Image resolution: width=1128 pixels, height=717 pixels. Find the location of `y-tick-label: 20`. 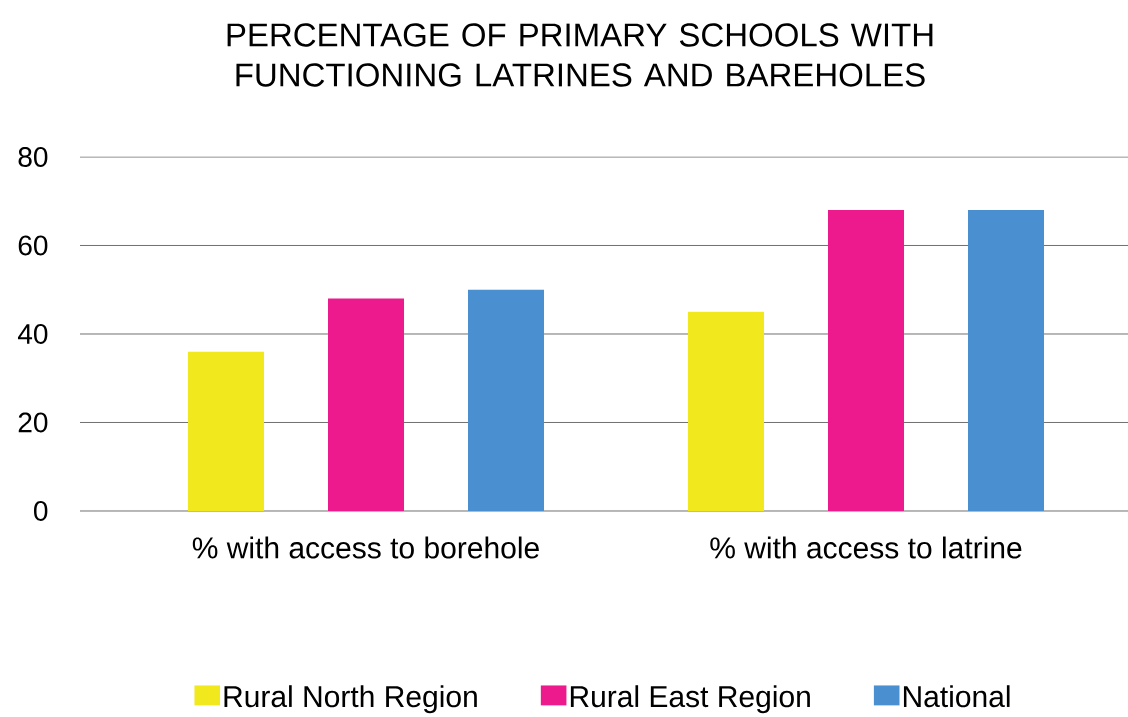

y-tick-label: 20 is located at coordinates (33, 422).